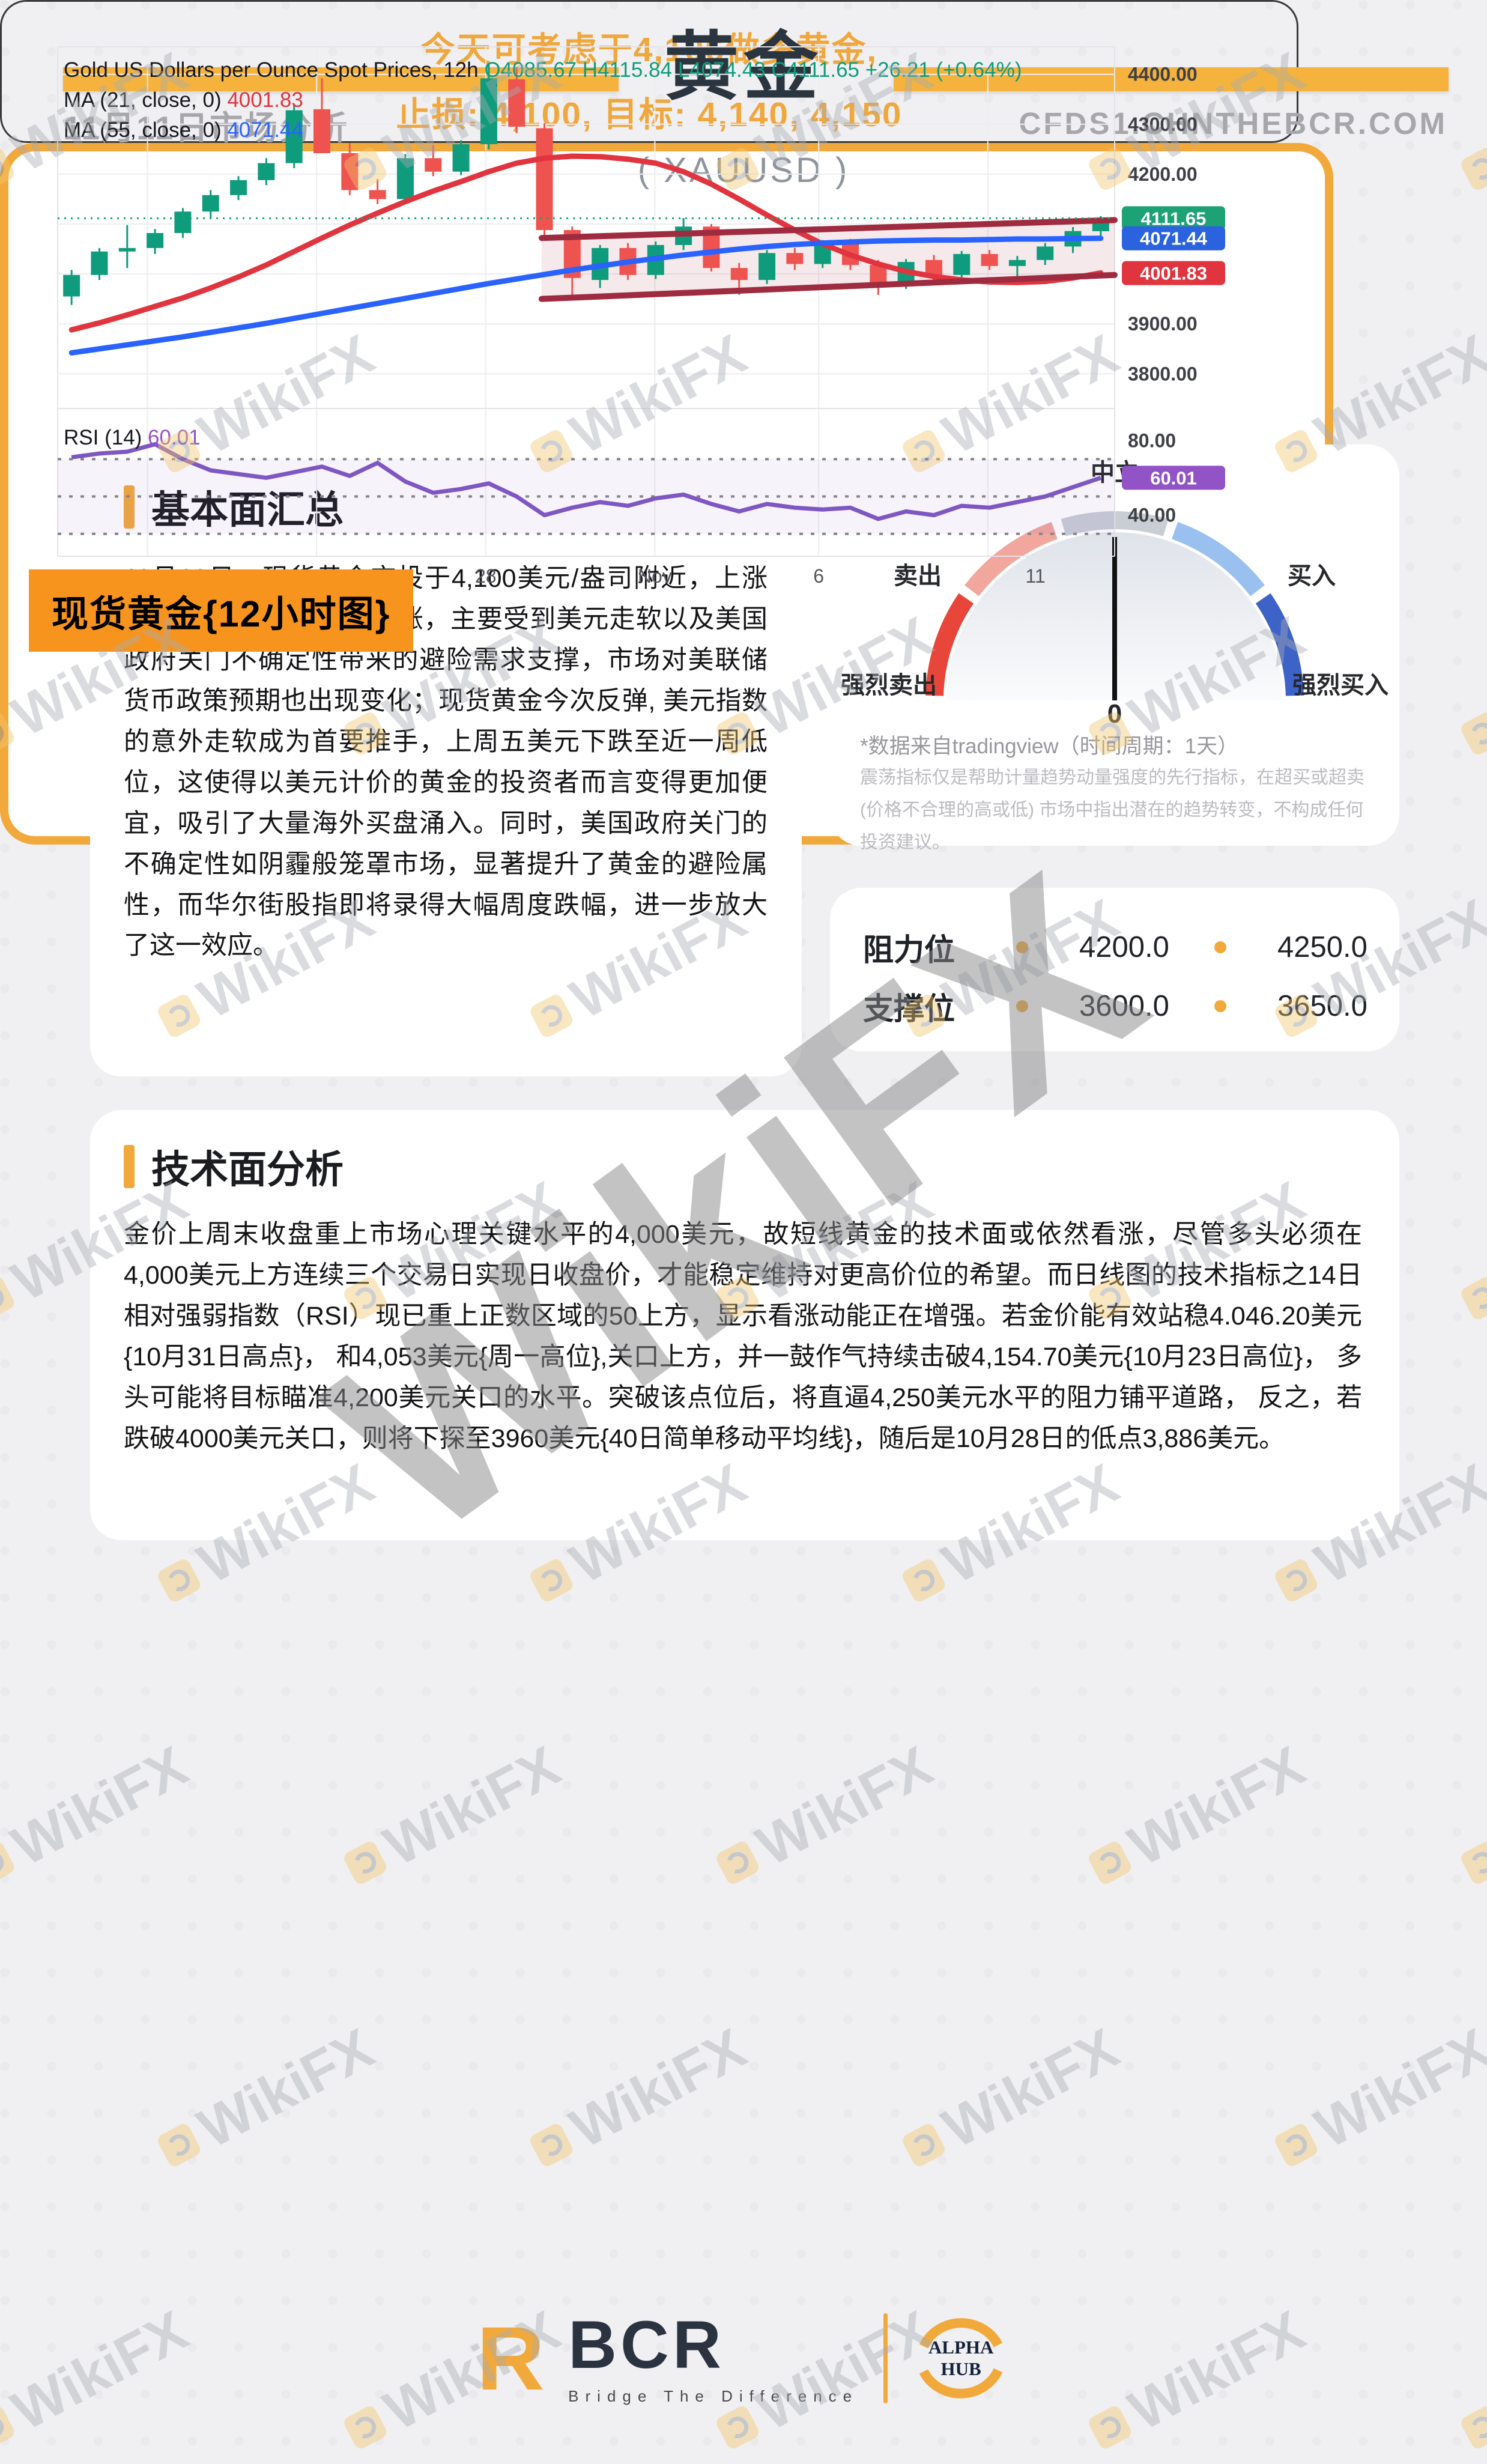 The height and width of the screenshot is (2464, 1487). Describe the element at coordinates (961, 2348) in the screenshot. I see `alpha-hub-line1: ALPHA` at that location.